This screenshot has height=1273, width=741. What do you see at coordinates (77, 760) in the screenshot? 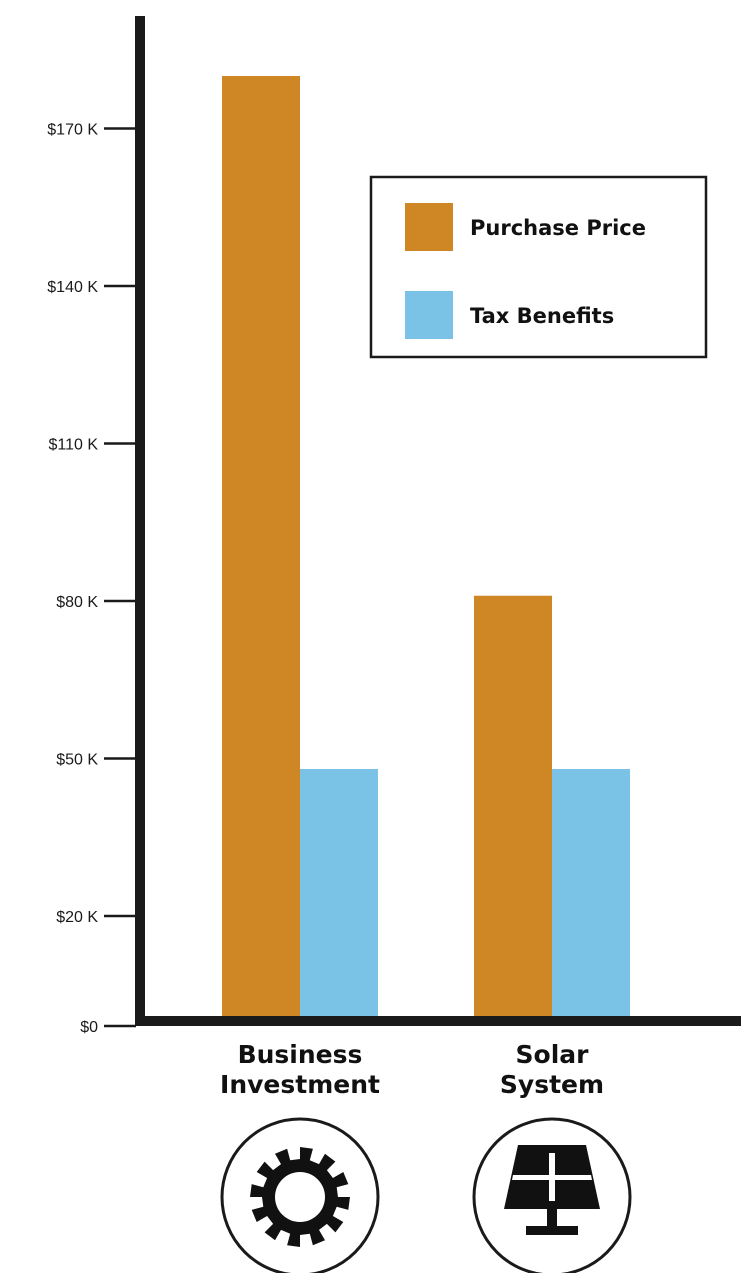
I see `y-tick-label: $50 K` at bounding box center [77, 760].